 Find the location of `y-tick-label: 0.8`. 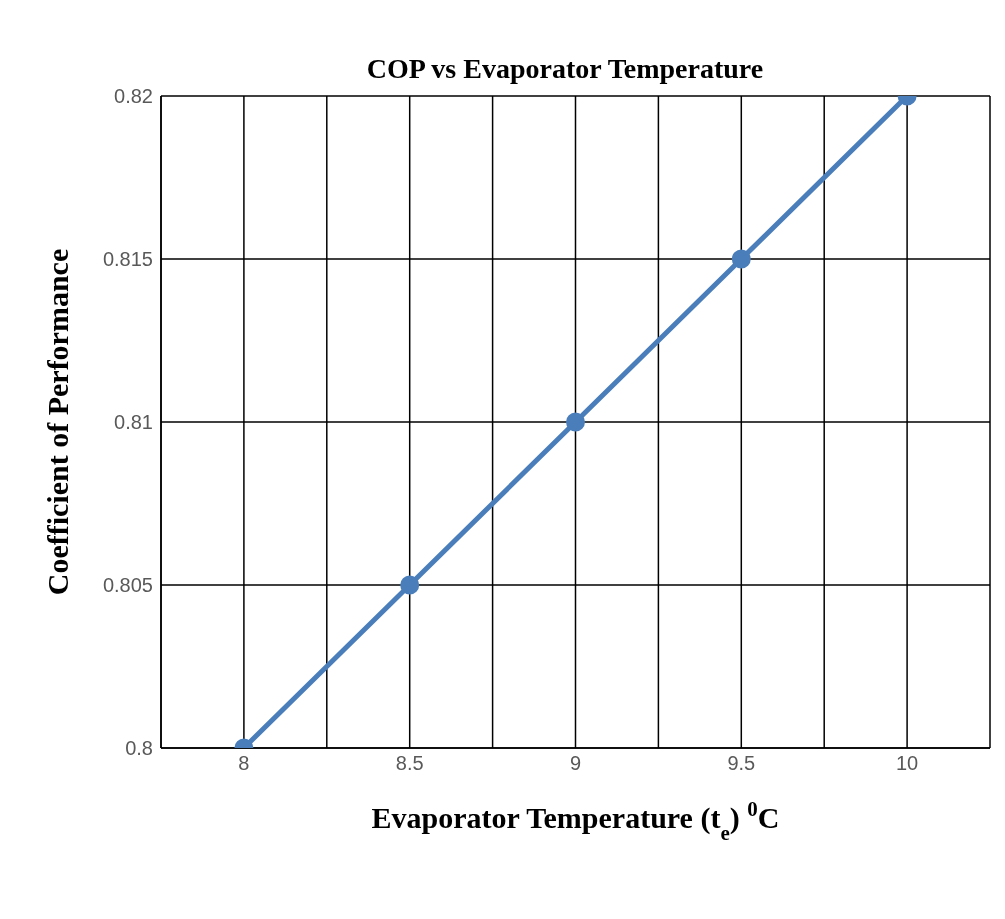

y-tick-label: 0.8 is located at coordinates (139, 748).